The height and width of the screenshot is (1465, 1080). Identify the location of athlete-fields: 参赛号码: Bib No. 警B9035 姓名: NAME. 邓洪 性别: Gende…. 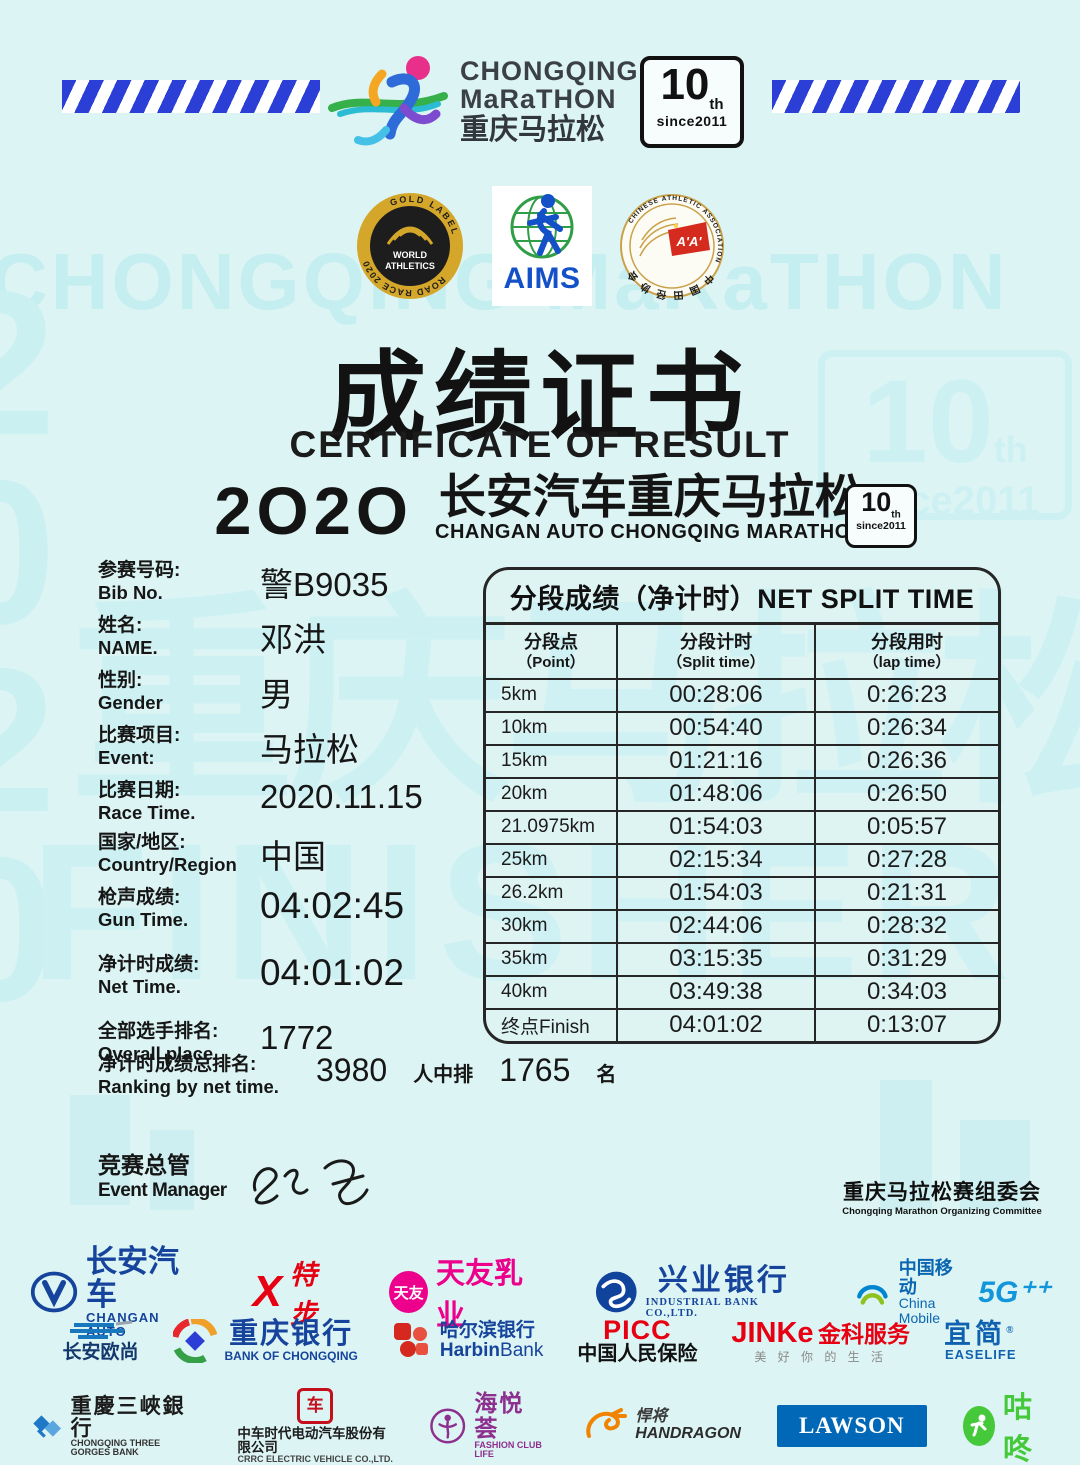
(294, 816).